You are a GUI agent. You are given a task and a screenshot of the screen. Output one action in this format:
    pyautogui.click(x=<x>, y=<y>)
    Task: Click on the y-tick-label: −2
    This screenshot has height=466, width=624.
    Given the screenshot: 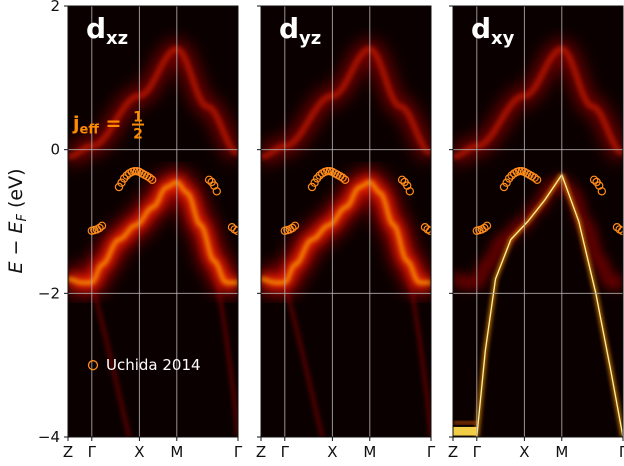 What is the action you would take?
    pyautogui.click(x=49, y=293)
    